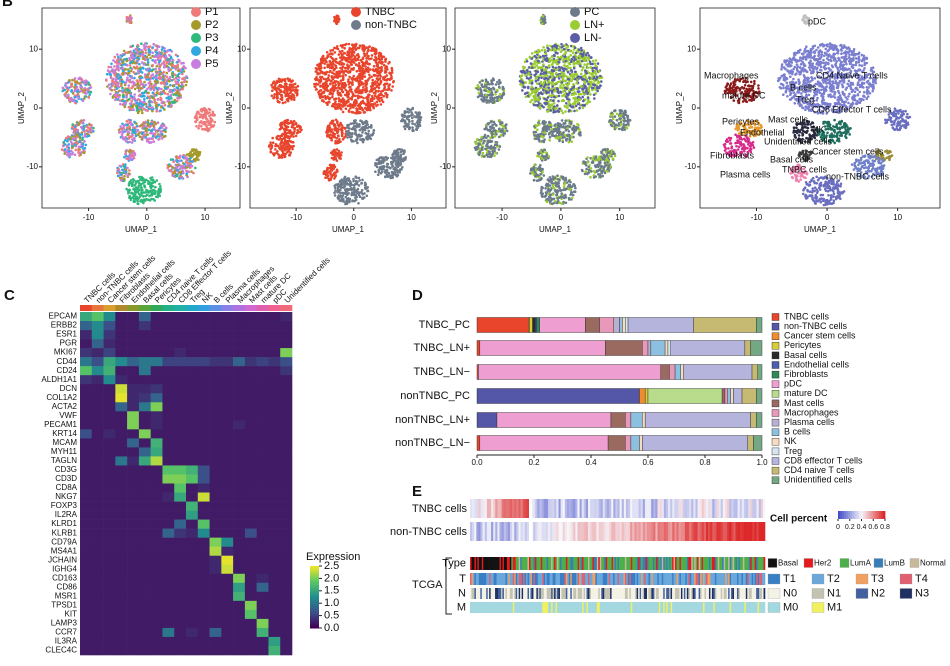 The width and height of the screenshot is (950, 666). What do you see at coordinates (196, 51) in the screenshot?
I see `legend-swatch` at bounding box center [196, 51].